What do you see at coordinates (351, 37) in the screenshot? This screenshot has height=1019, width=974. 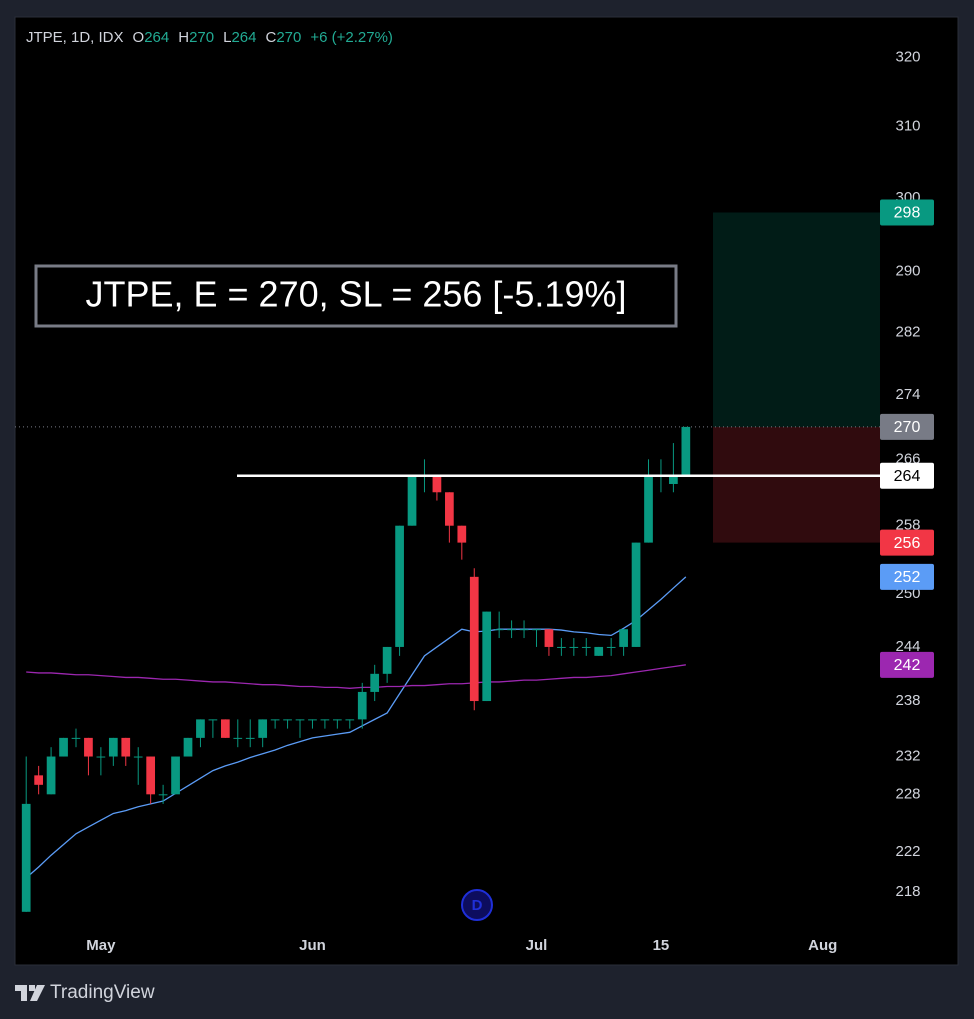 I see `change: +6 (+2.27%)` at bounding box center [351, 37].